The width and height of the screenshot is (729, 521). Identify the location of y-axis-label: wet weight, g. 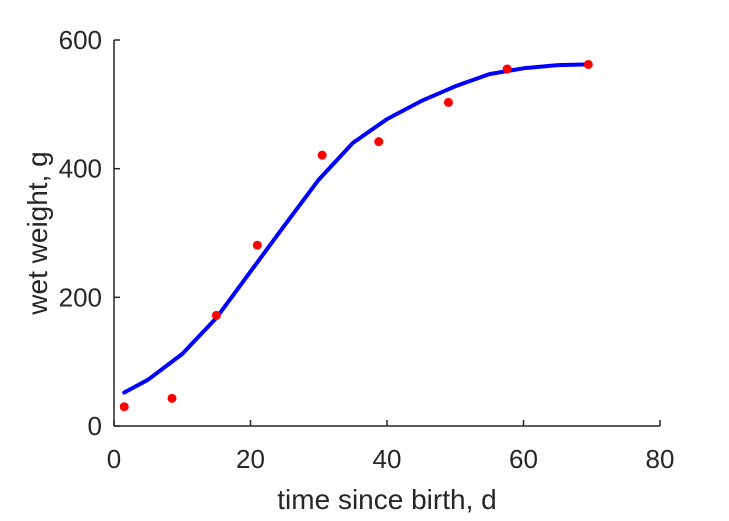
(37, 233).